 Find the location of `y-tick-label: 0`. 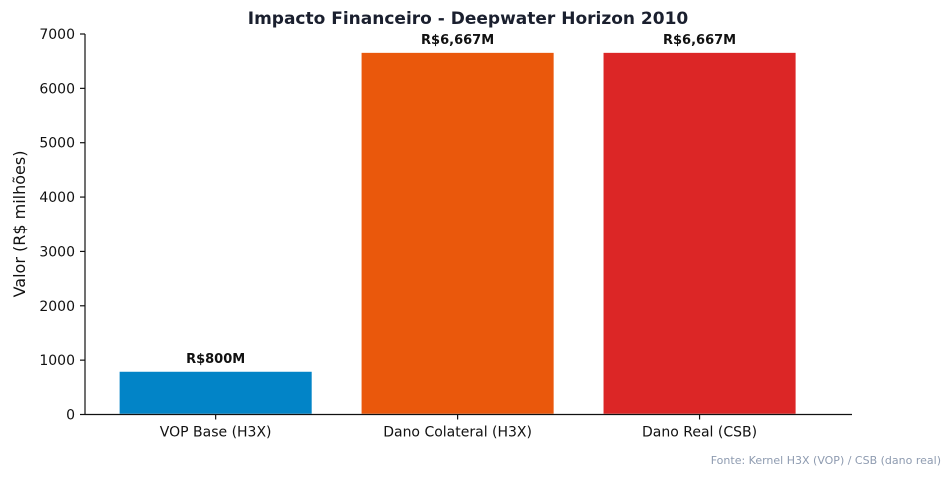

y-tick-label: 0 is located at coordinates (70, 416).